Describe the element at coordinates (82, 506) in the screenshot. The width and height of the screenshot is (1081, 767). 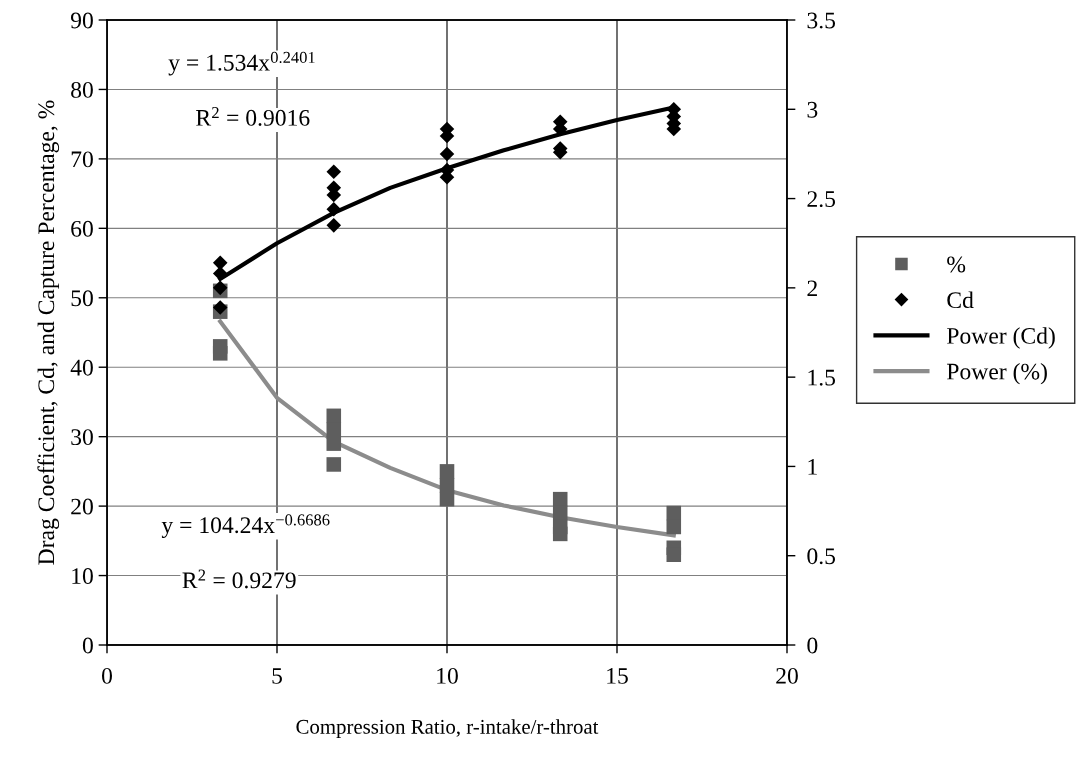
I see `y-tick-label: 20` at that location.